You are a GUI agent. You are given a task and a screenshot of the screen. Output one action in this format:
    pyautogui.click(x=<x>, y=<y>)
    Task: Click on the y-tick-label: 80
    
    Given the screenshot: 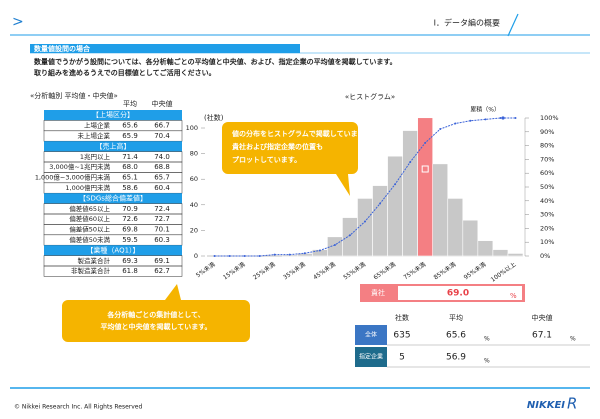 What is the action you would take?
    pyautogui.click(x=194, y=154)
    